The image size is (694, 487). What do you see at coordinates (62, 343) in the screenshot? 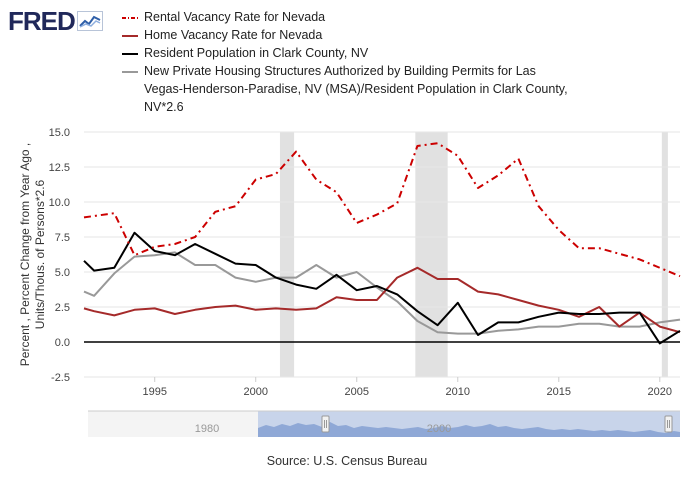
I see `y-tick-label: 0.0` at bounding box center [62, 343].